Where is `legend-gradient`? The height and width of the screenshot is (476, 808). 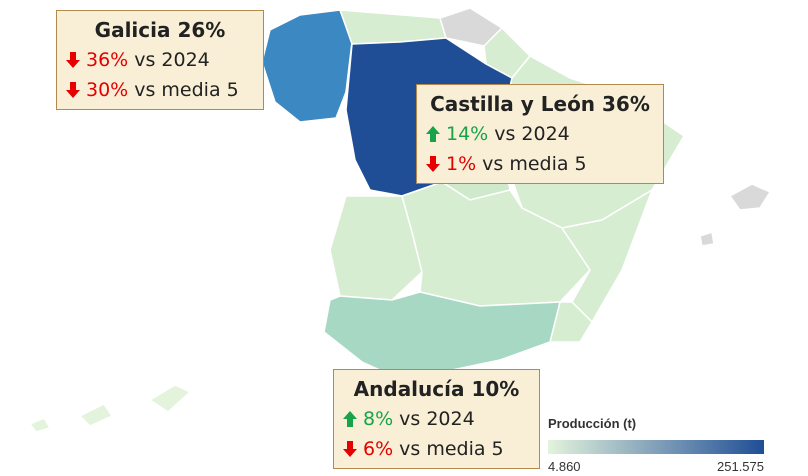 legend-gradient is located at coordinates (656, 447).